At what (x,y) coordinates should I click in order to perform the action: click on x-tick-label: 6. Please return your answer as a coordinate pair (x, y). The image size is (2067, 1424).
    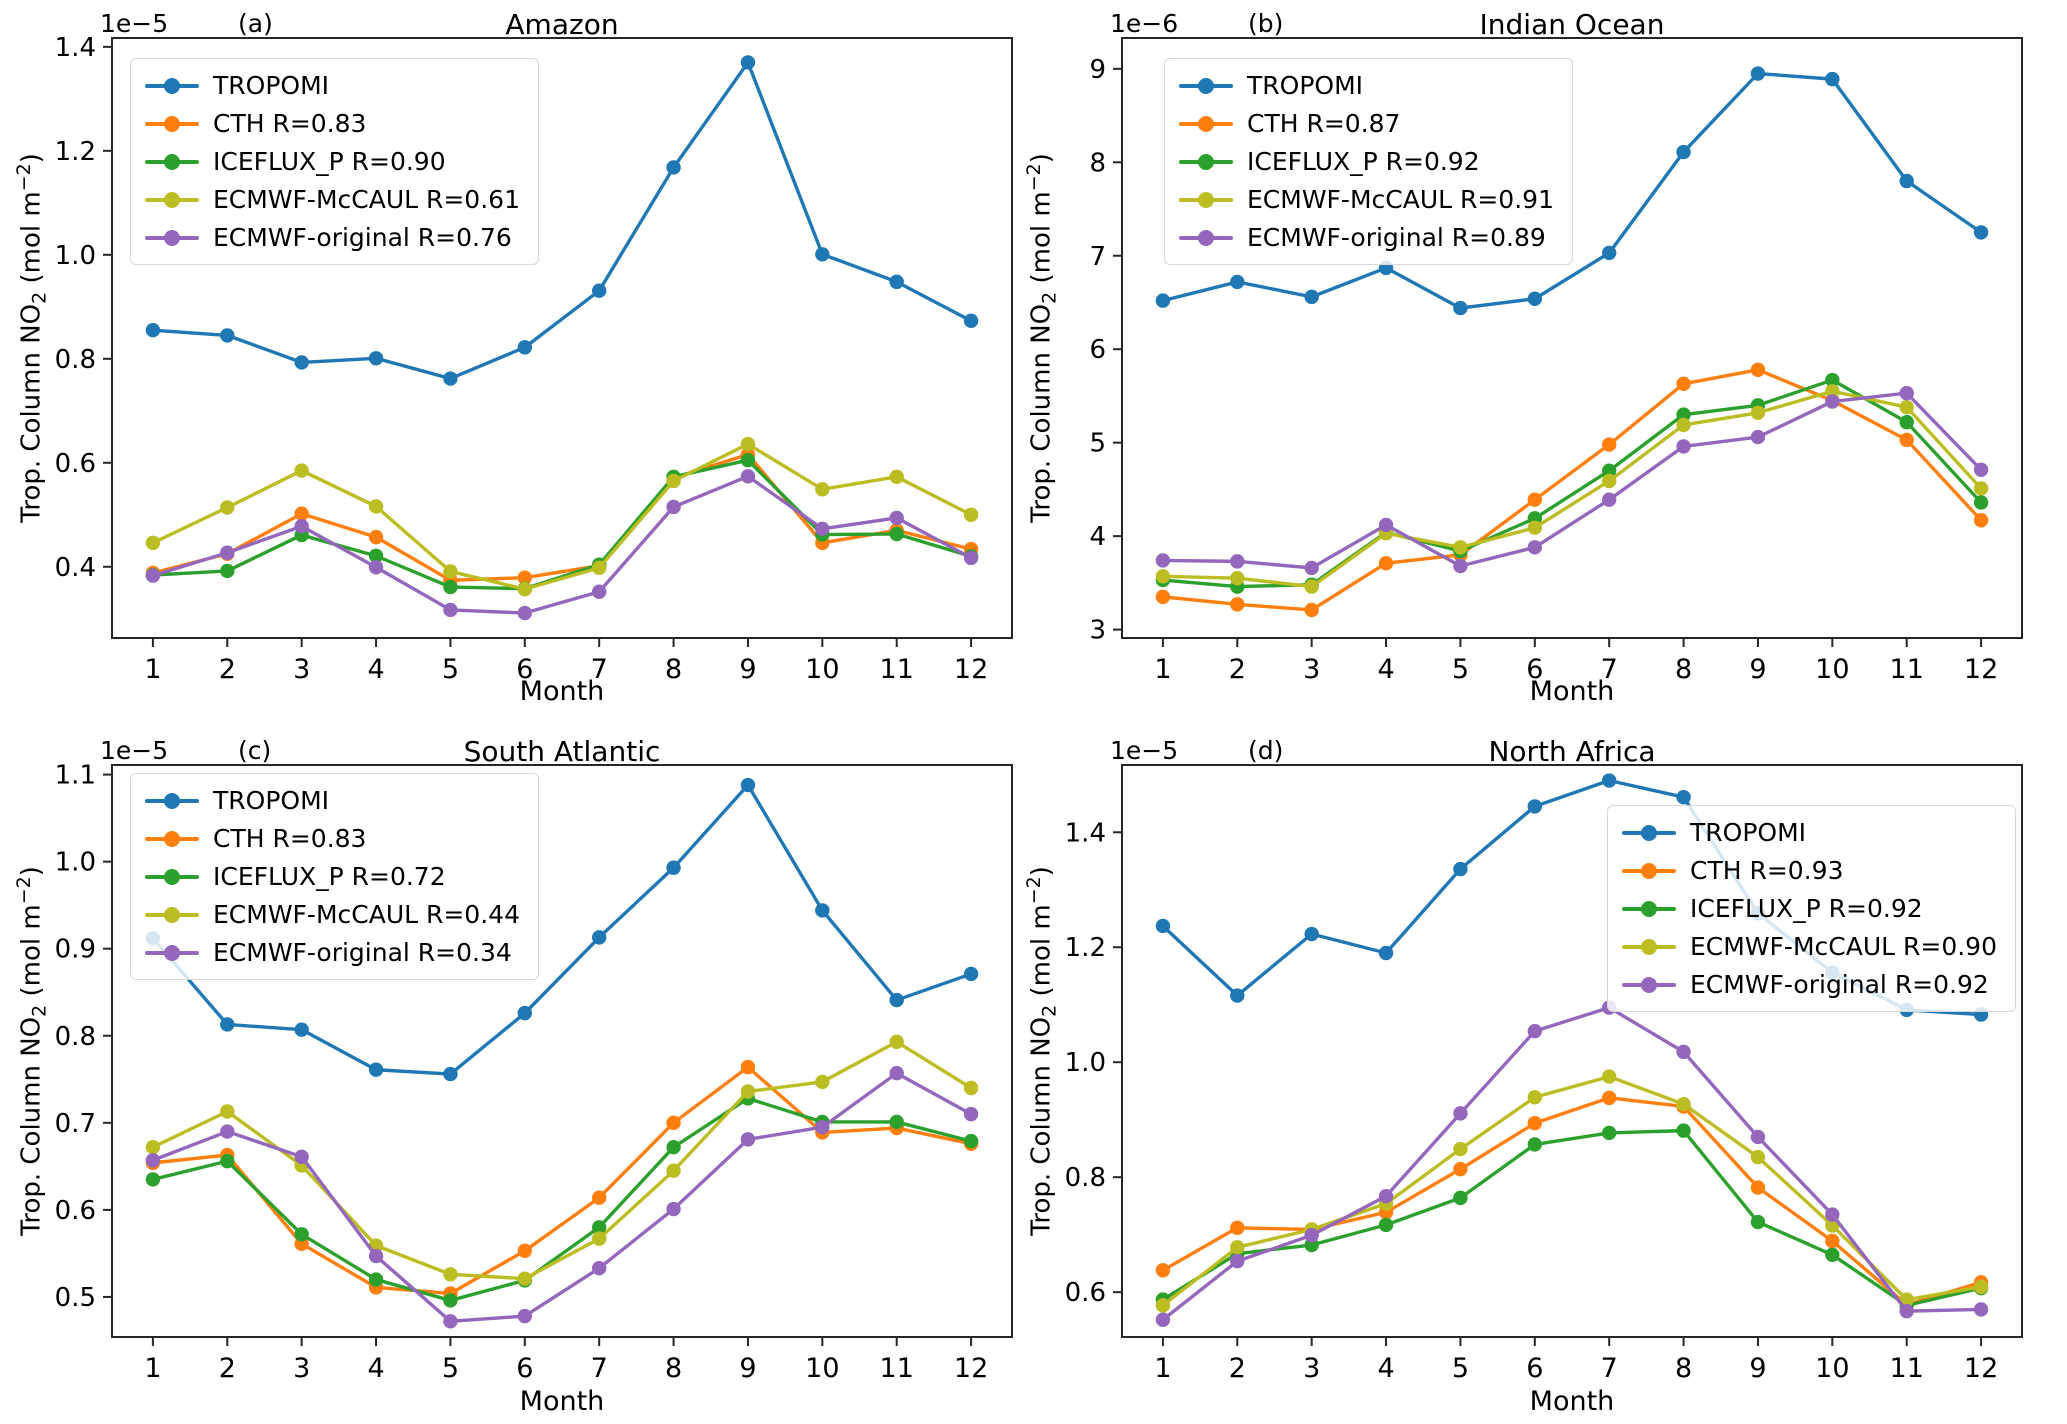
    Looking at the image, I should click on (524, 669).